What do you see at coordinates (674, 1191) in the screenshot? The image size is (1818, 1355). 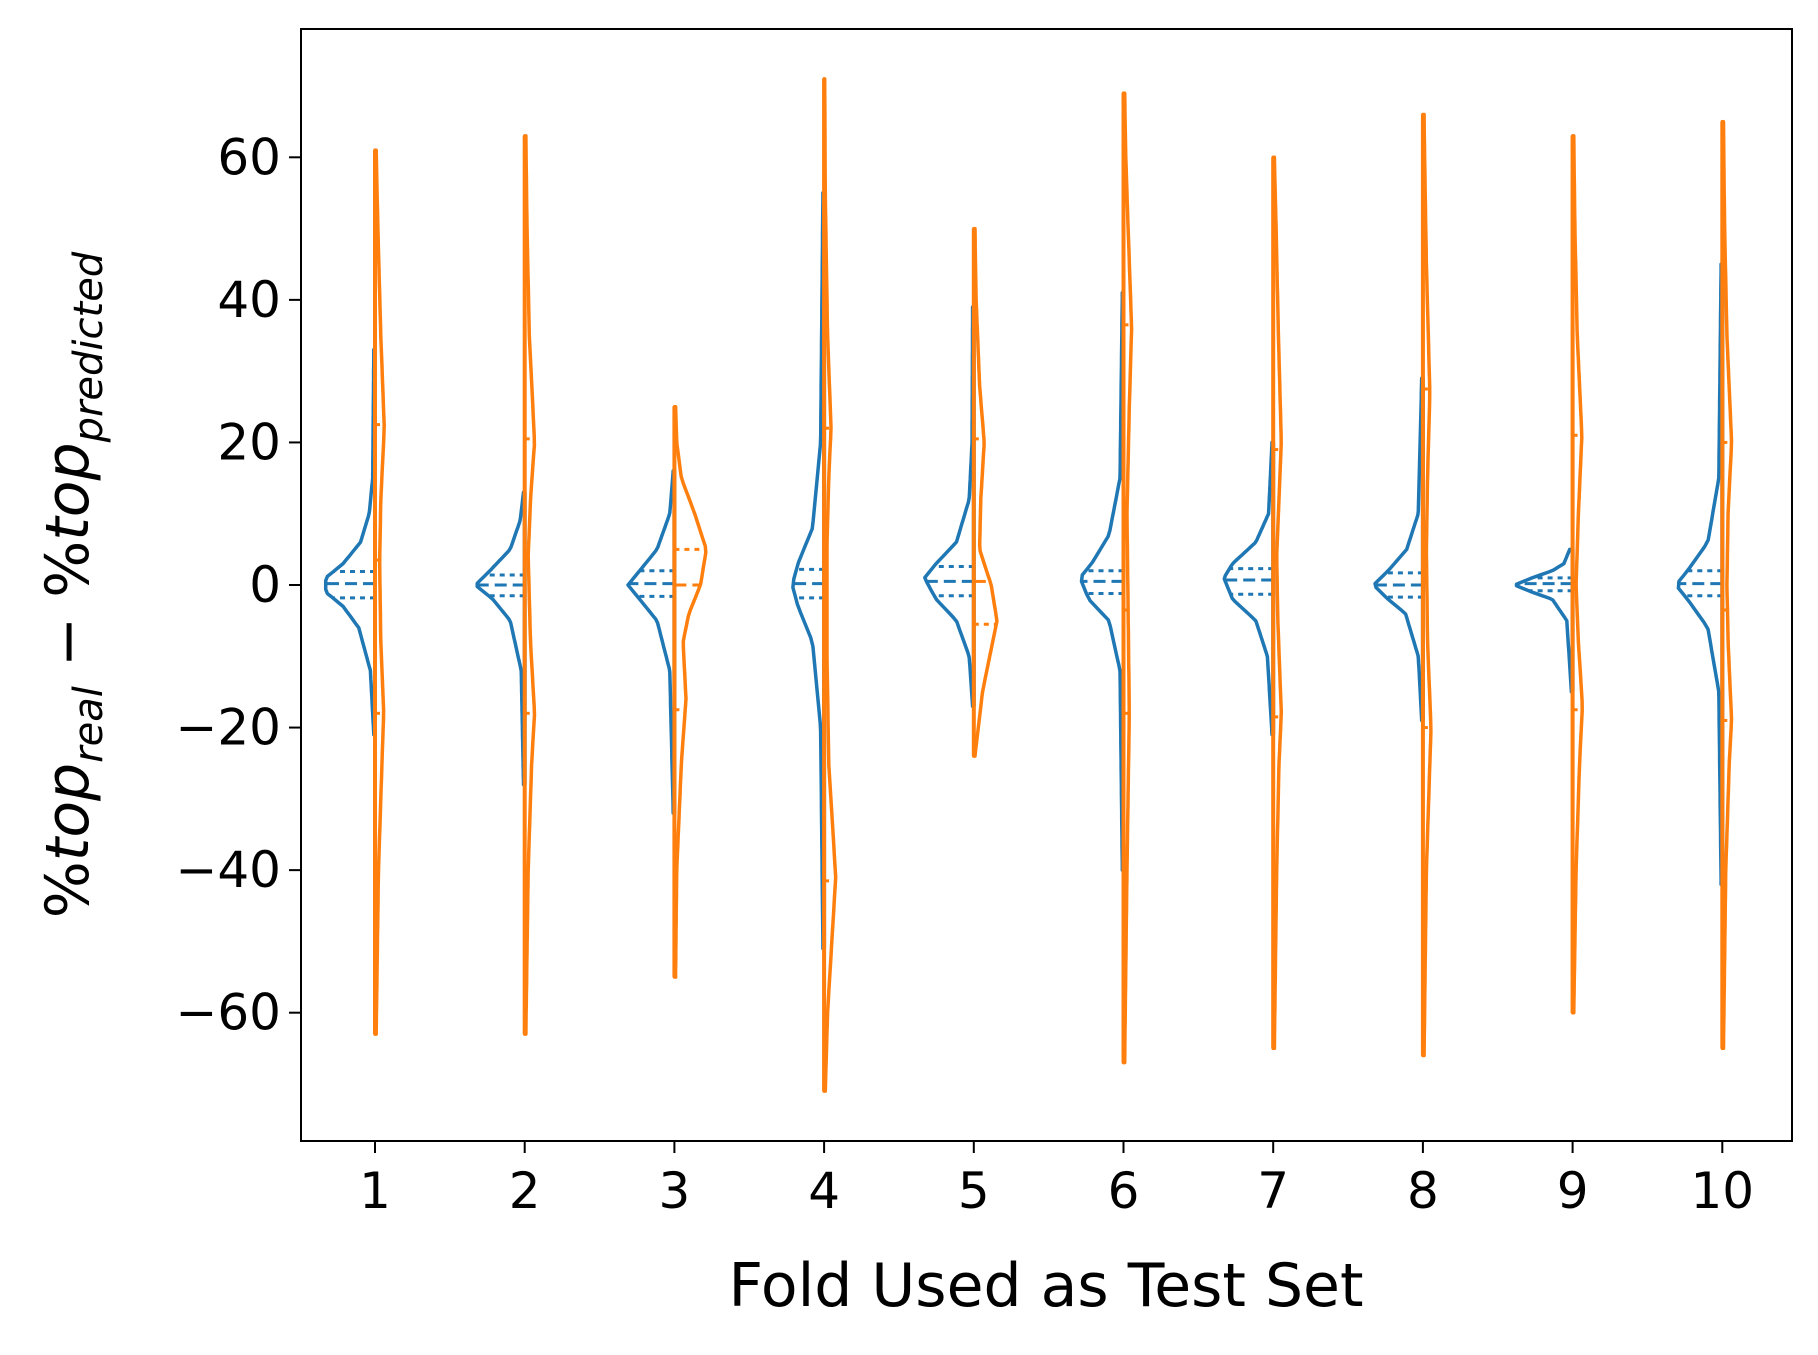 I see `x-tick-label: 3` at bounding box center [674, 1191].